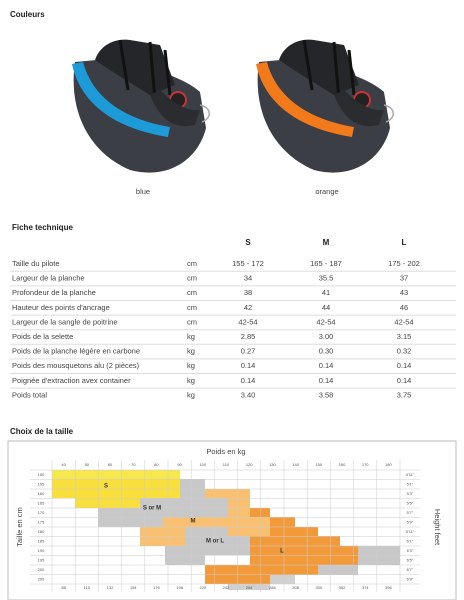 The image size is (464, 600). What do you see at coordinates (248, 263) in the screenshot?
I see `cell: 155 - 172` at bounding box center [248, 263].